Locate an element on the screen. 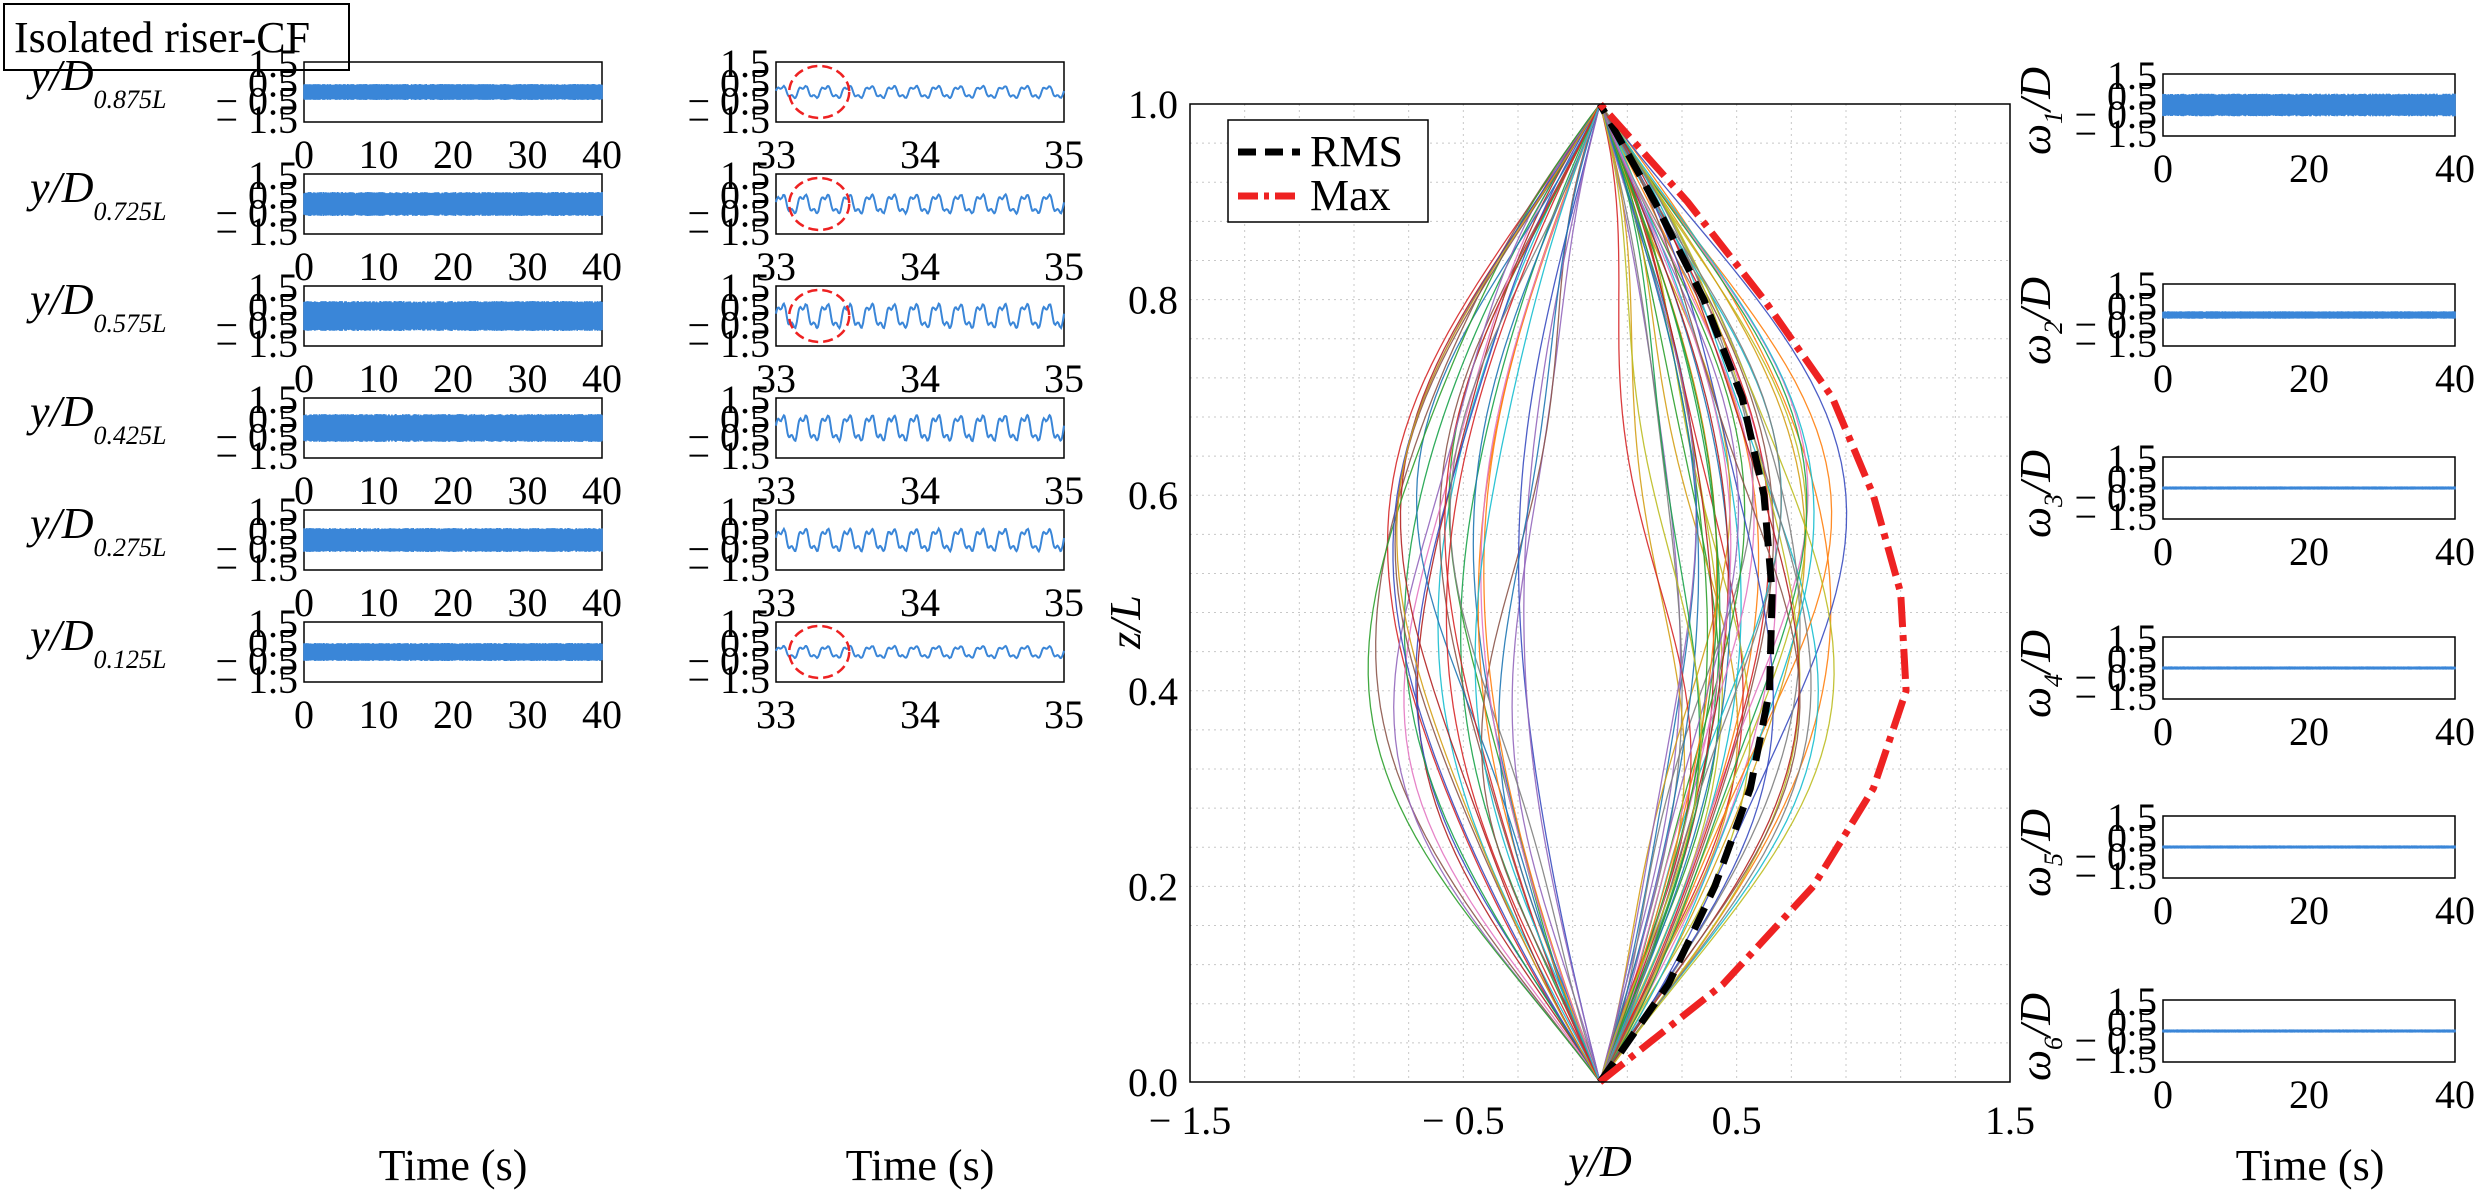 Image resolution: width=2482 pixels, height=1200 pixels. full-panel-6: 1.50.5− 0.5− 1.5 y/D0.125L 0 10 20 30 40 is located at coordinates (324, 669).